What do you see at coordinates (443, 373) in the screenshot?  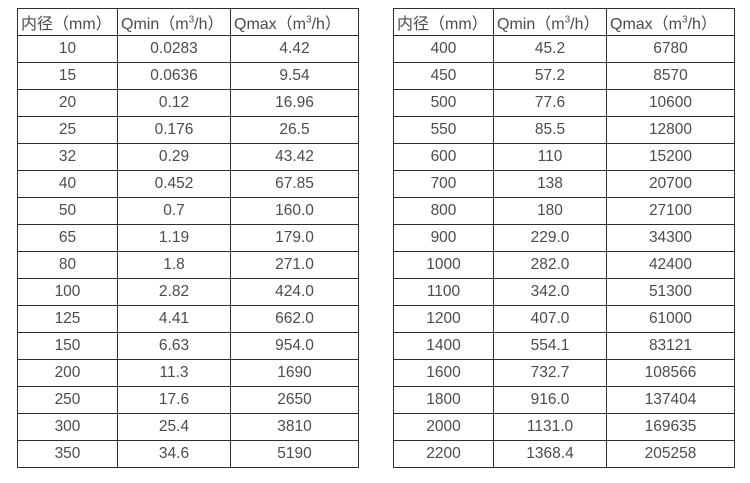 I see `table-cell: 1600` at bounding box center [443, 373].